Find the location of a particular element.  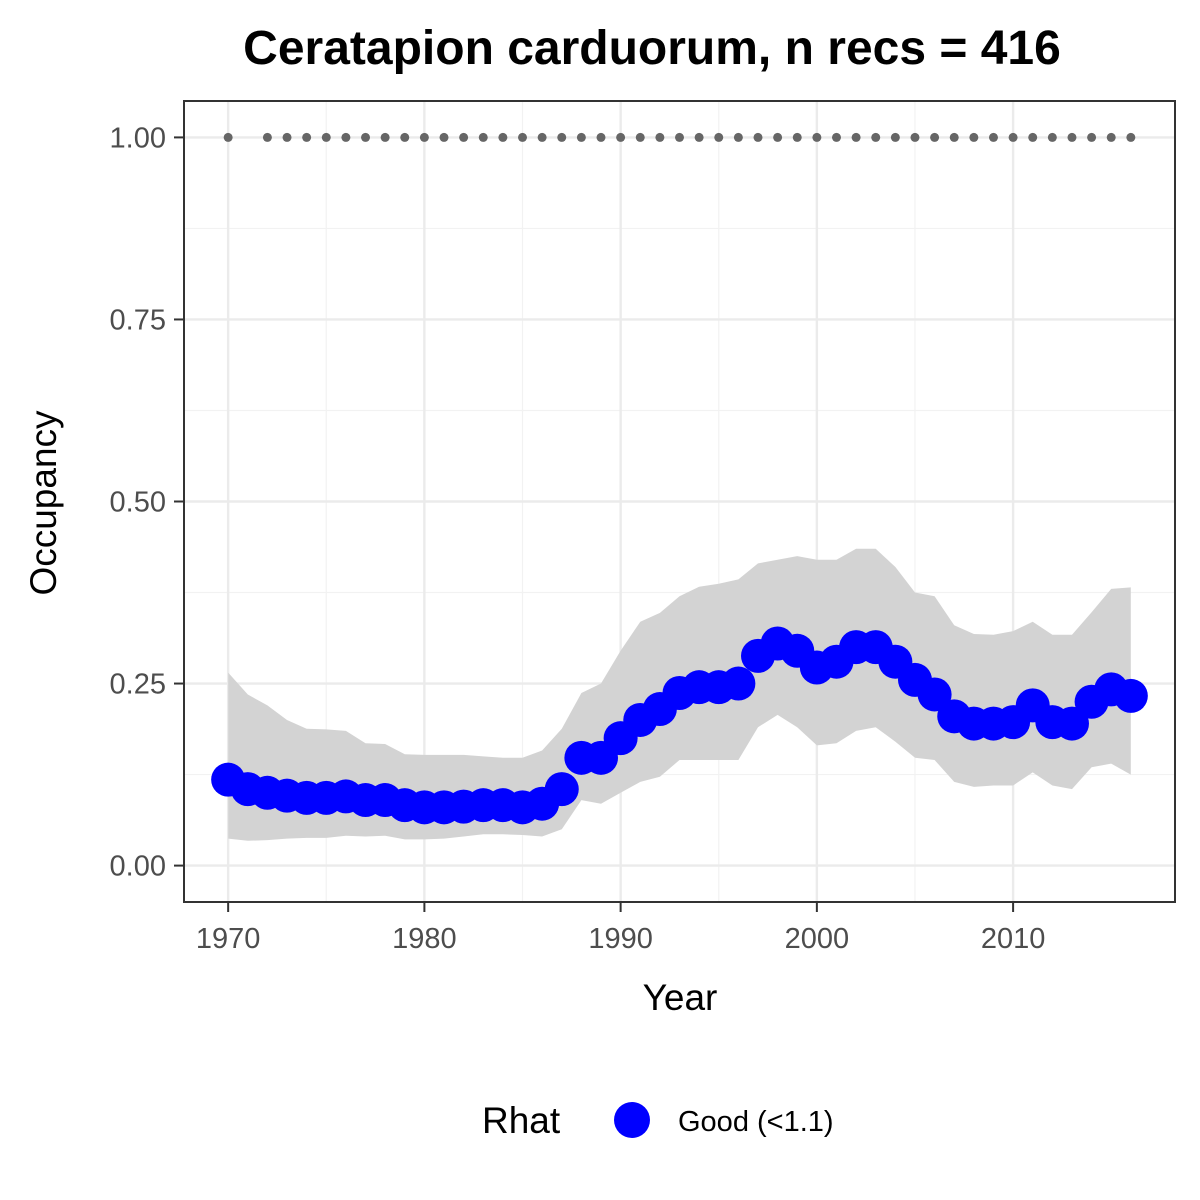

legend-title: Rhat is located at coordinates (521, 1120).